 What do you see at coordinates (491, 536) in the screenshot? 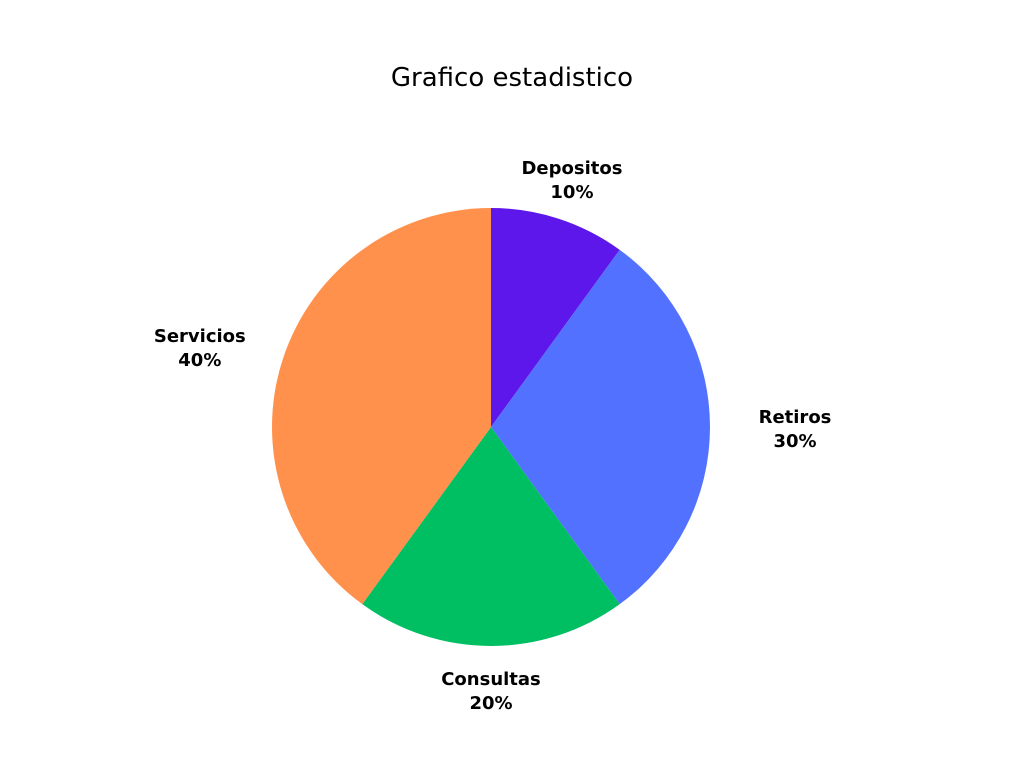
I see `pie-slice-consultas` at bounding box center [491, 536].